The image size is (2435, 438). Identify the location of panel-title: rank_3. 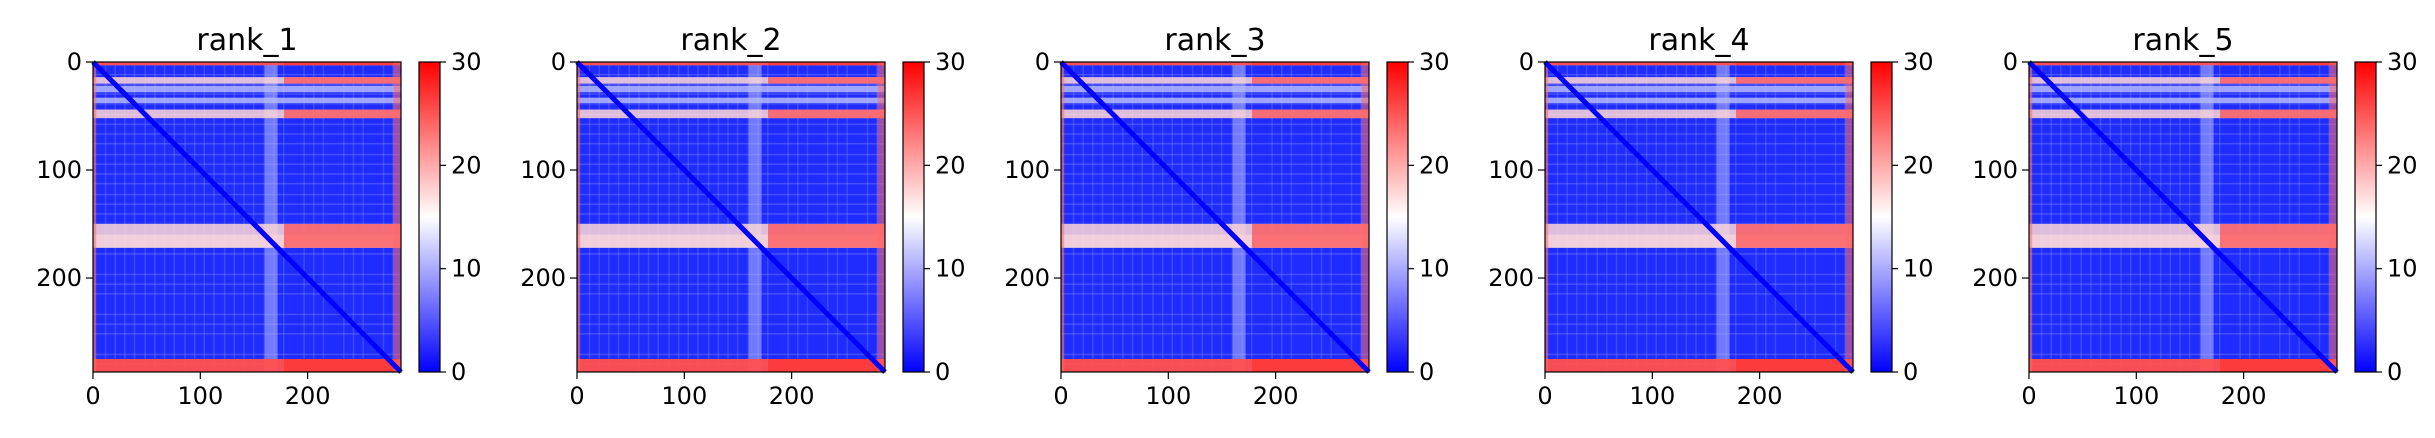
(1214, 40).